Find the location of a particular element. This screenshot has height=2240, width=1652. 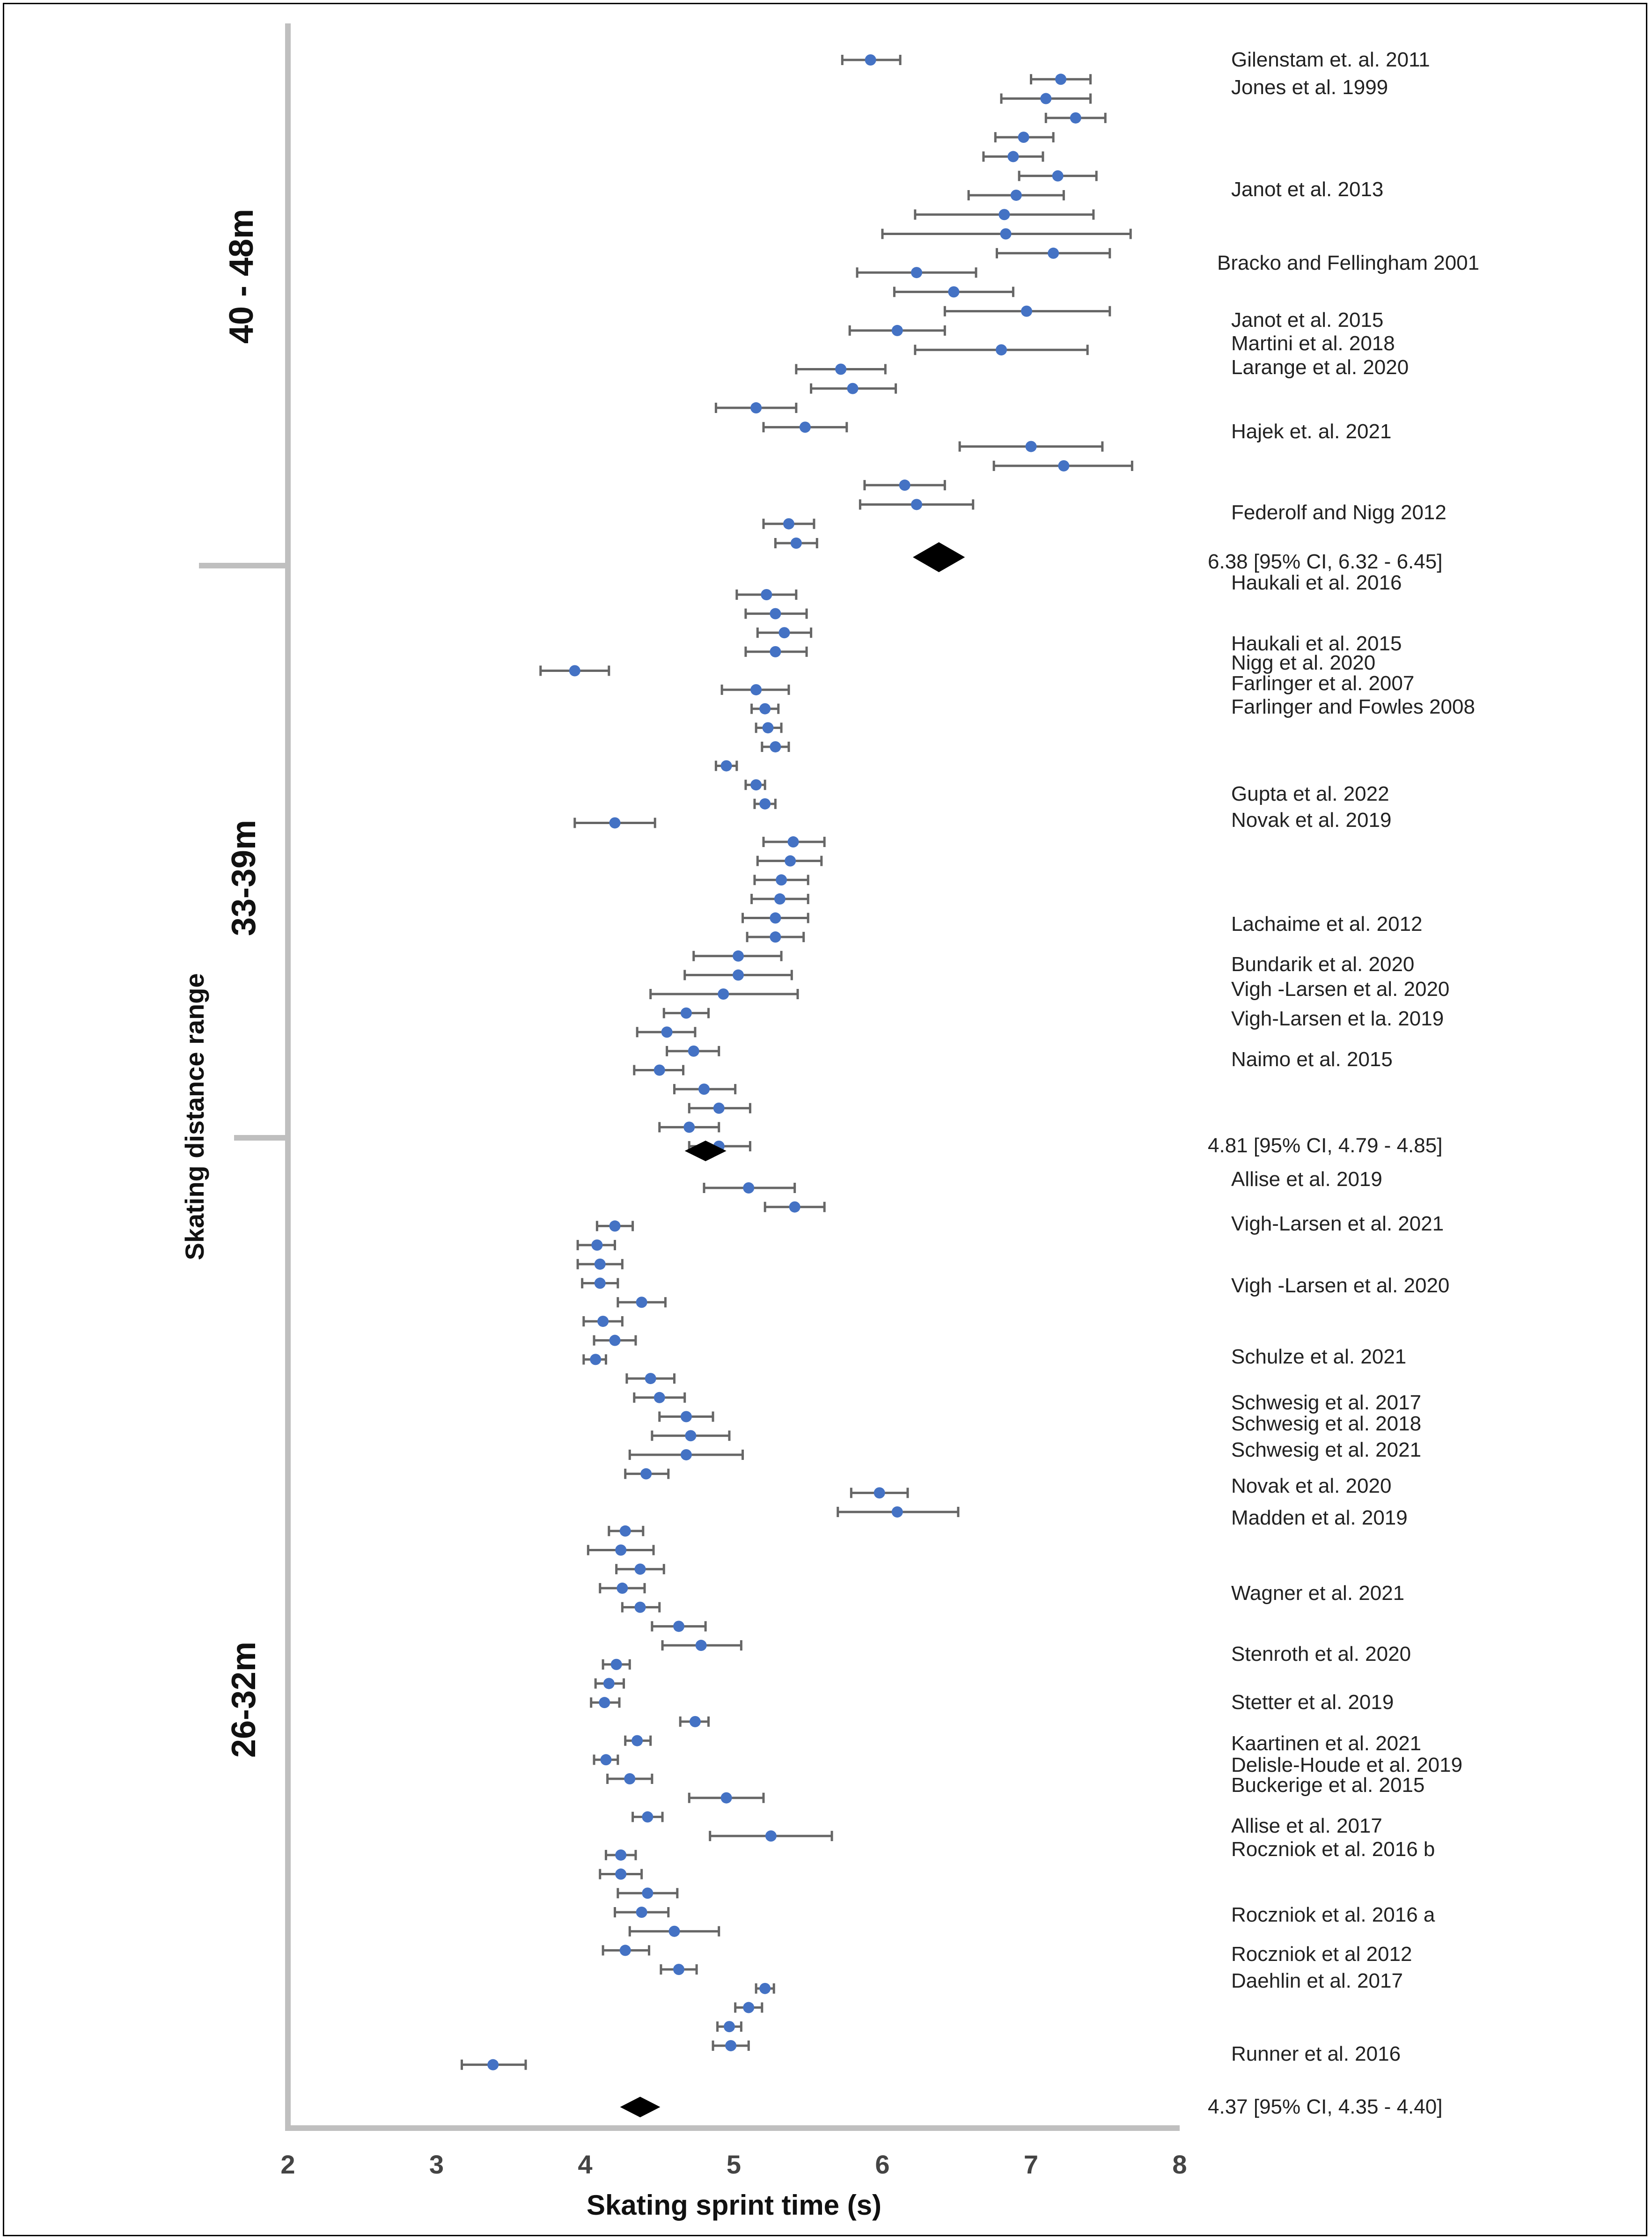

study-label: Naimo et al. 2015 is located at coordinates (1312, 1059).